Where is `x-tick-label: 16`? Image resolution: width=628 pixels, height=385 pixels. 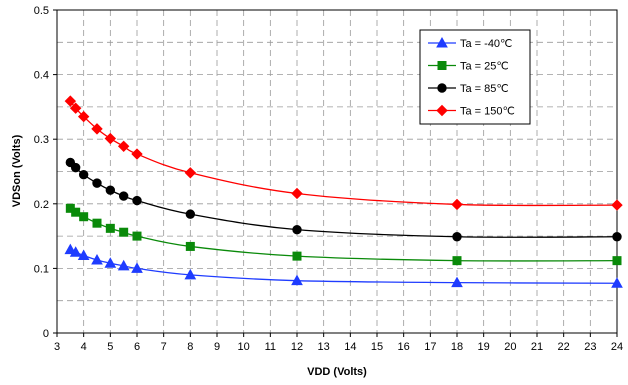
x-tick-label: 16 is located at coordinates (404, 347).